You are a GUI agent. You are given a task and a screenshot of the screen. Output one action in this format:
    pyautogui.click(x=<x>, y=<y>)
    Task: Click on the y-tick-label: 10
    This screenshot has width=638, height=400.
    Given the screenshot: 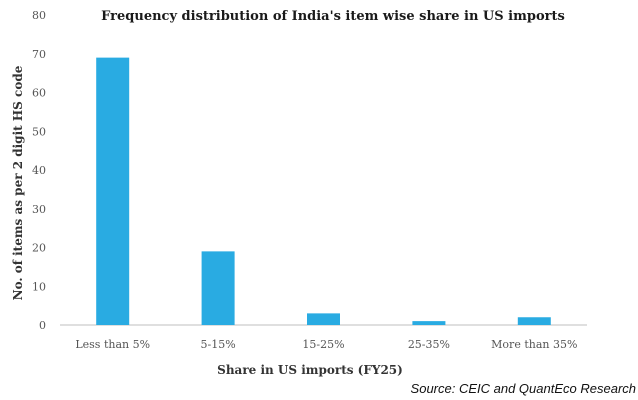 What is the action you would take?
    pyautogui.click(x=39, y=286)
    